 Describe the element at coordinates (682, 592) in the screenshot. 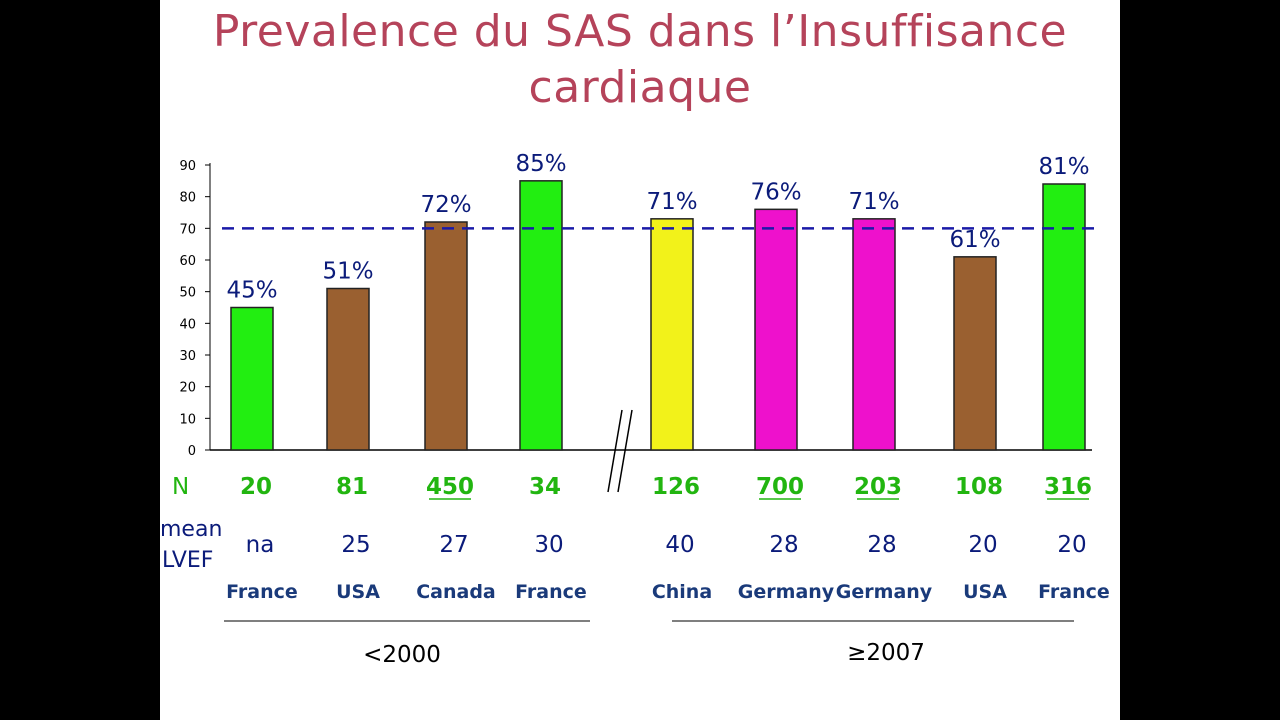

I see `country-label: China` at that location.